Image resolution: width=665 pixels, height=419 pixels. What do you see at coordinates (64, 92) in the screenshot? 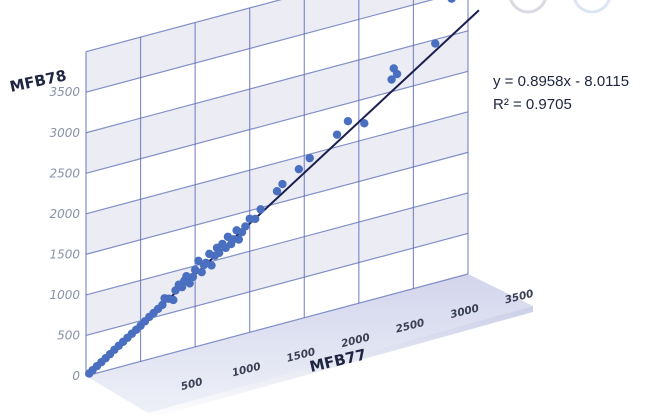
I see `y-tick-label: 3500` at bounding box center [64, 92].